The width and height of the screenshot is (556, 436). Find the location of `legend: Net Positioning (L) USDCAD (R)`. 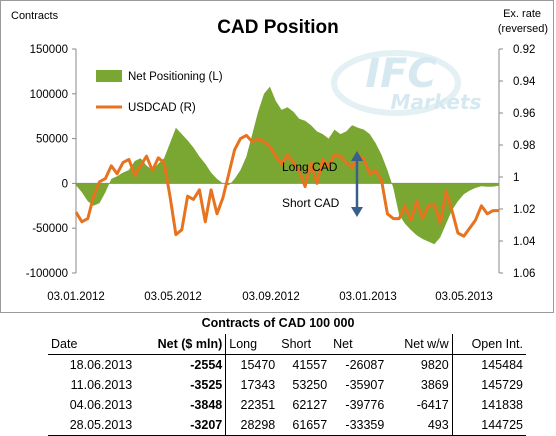

legend: Net Positioning (L) USDCAD (R) is located at coordinates (159, 92).